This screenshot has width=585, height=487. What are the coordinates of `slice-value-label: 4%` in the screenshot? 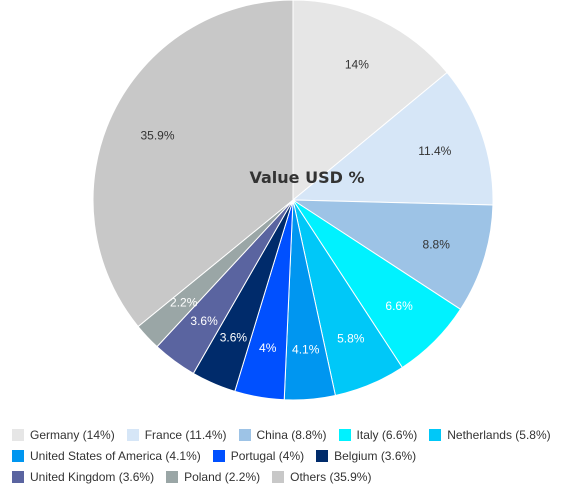 It's located at (268, 348).